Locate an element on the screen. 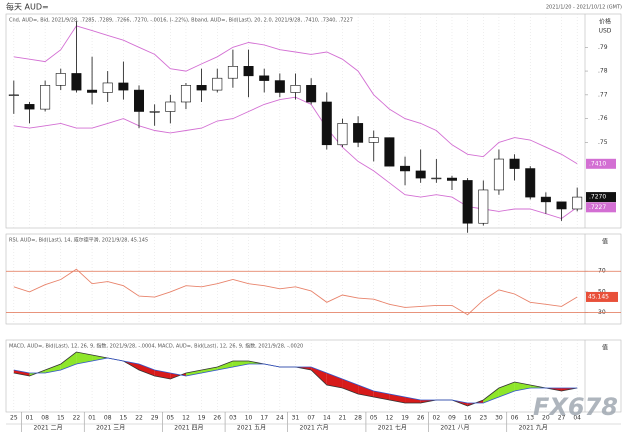  x-tick-label: 10 is located at coordinates (249, 418).